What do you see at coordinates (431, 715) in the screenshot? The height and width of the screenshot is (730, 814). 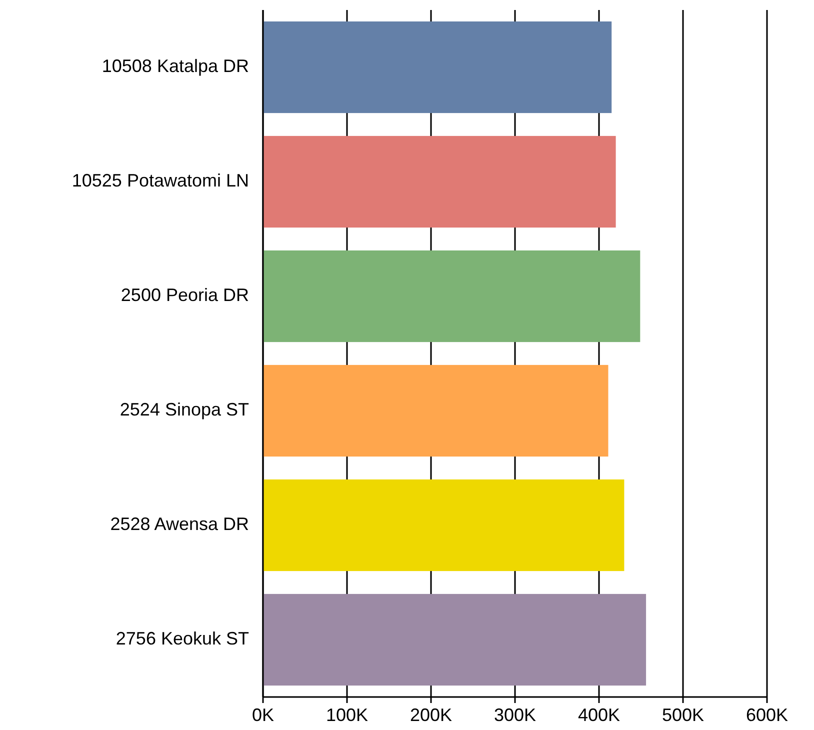 I see `x-tick-label: 200K` at bounding box center [431, 715].